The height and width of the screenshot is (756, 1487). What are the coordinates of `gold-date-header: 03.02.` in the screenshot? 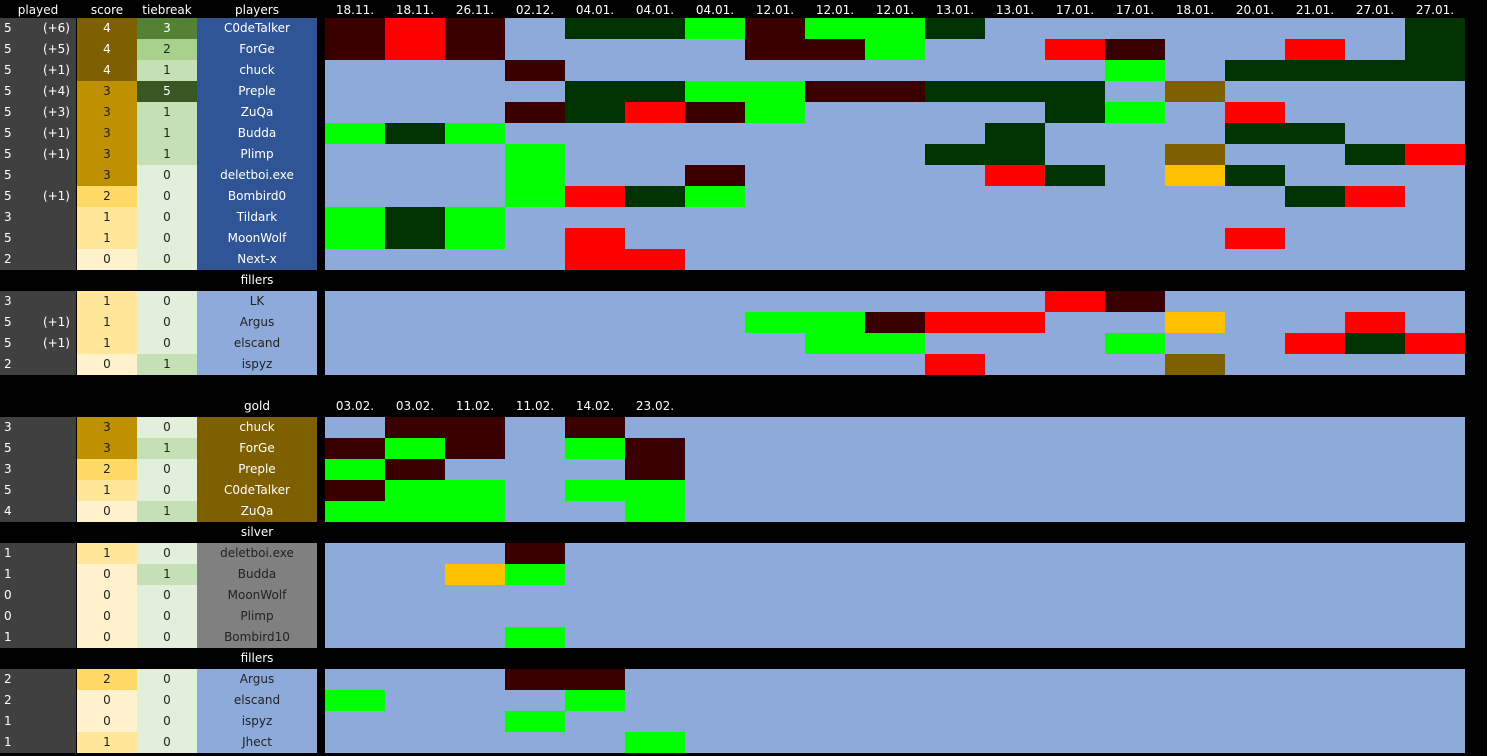 It's located at (355, 406).